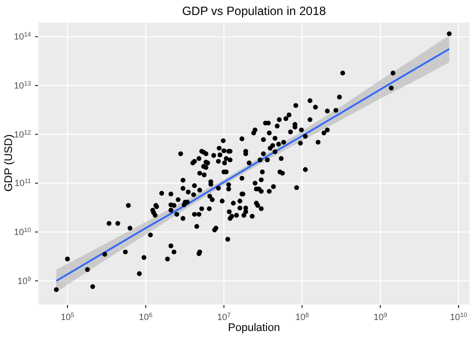  I want to click on x-tick-label: 10$^{8}$, so click(302, 317).